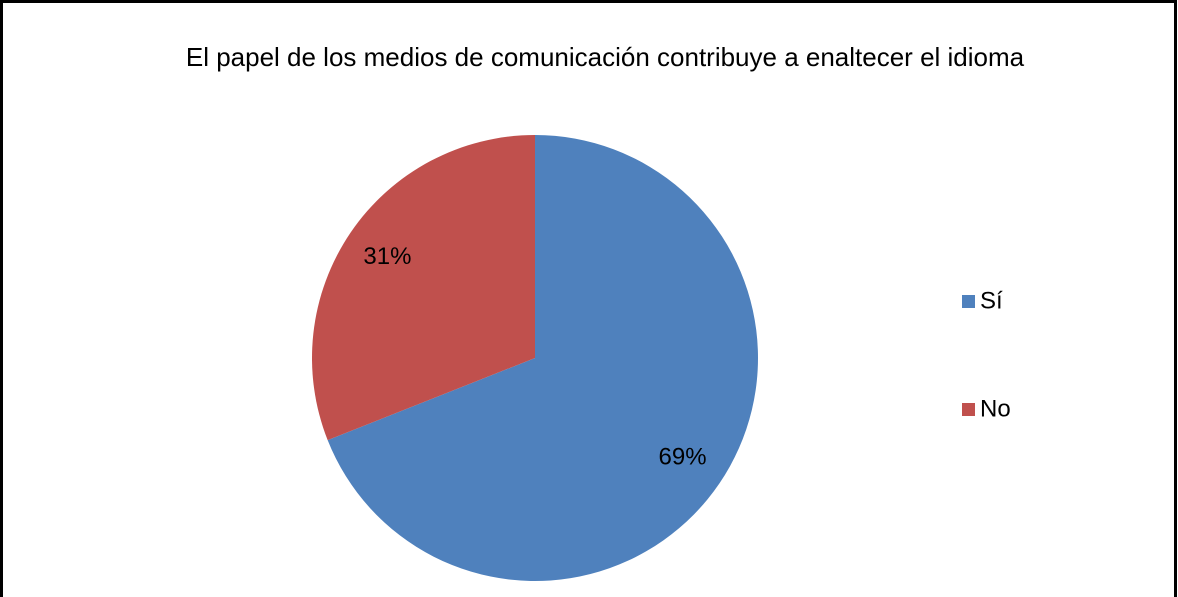  I want to click on pie-slice, so click(423, 288).